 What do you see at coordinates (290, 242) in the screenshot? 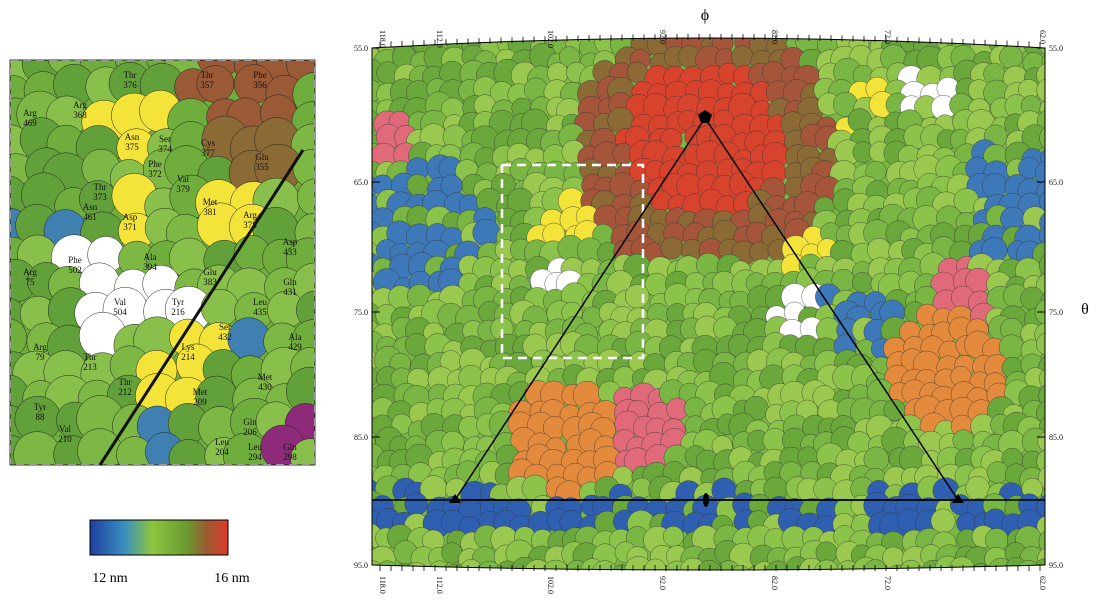
I see `residue-name: Asp` at bounding box center [290, 242].